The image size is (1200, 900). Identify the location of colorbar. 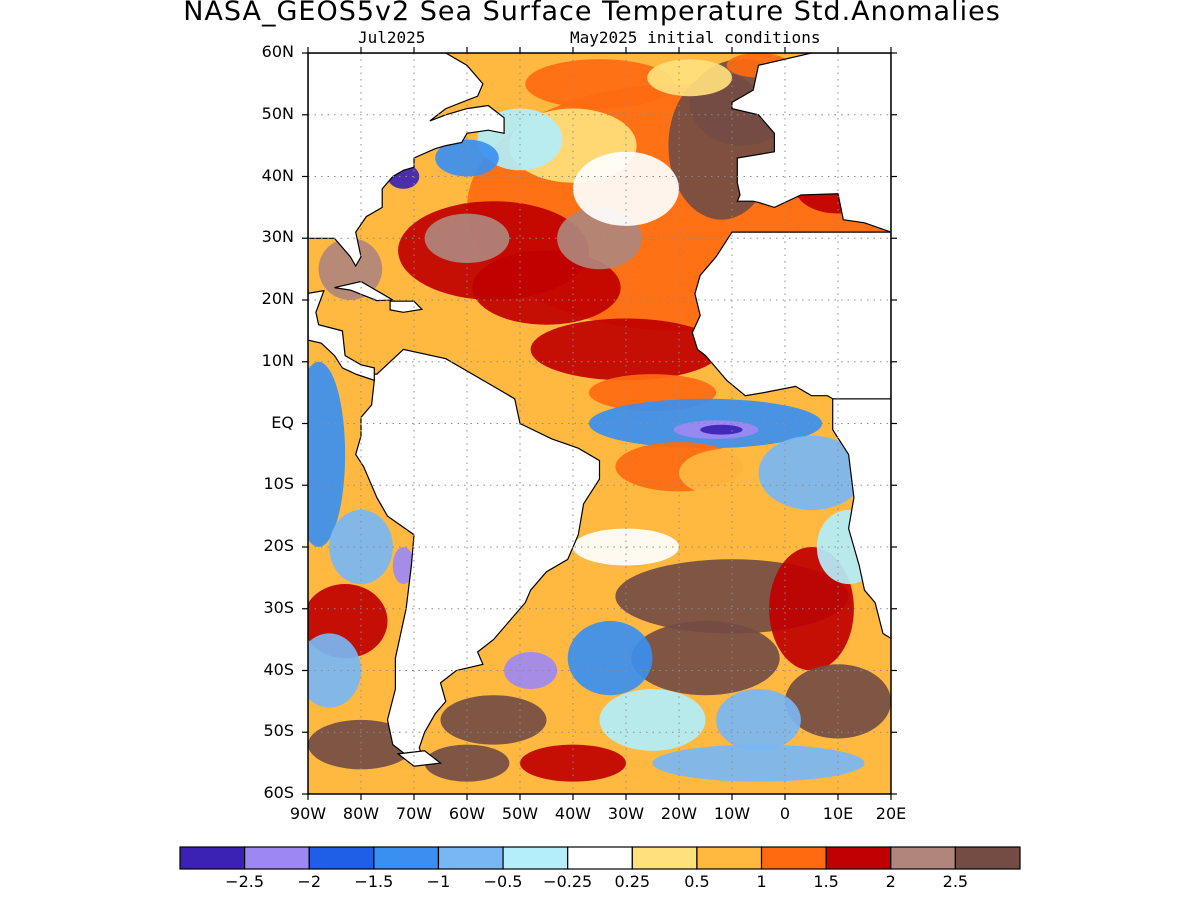
(600, 858).